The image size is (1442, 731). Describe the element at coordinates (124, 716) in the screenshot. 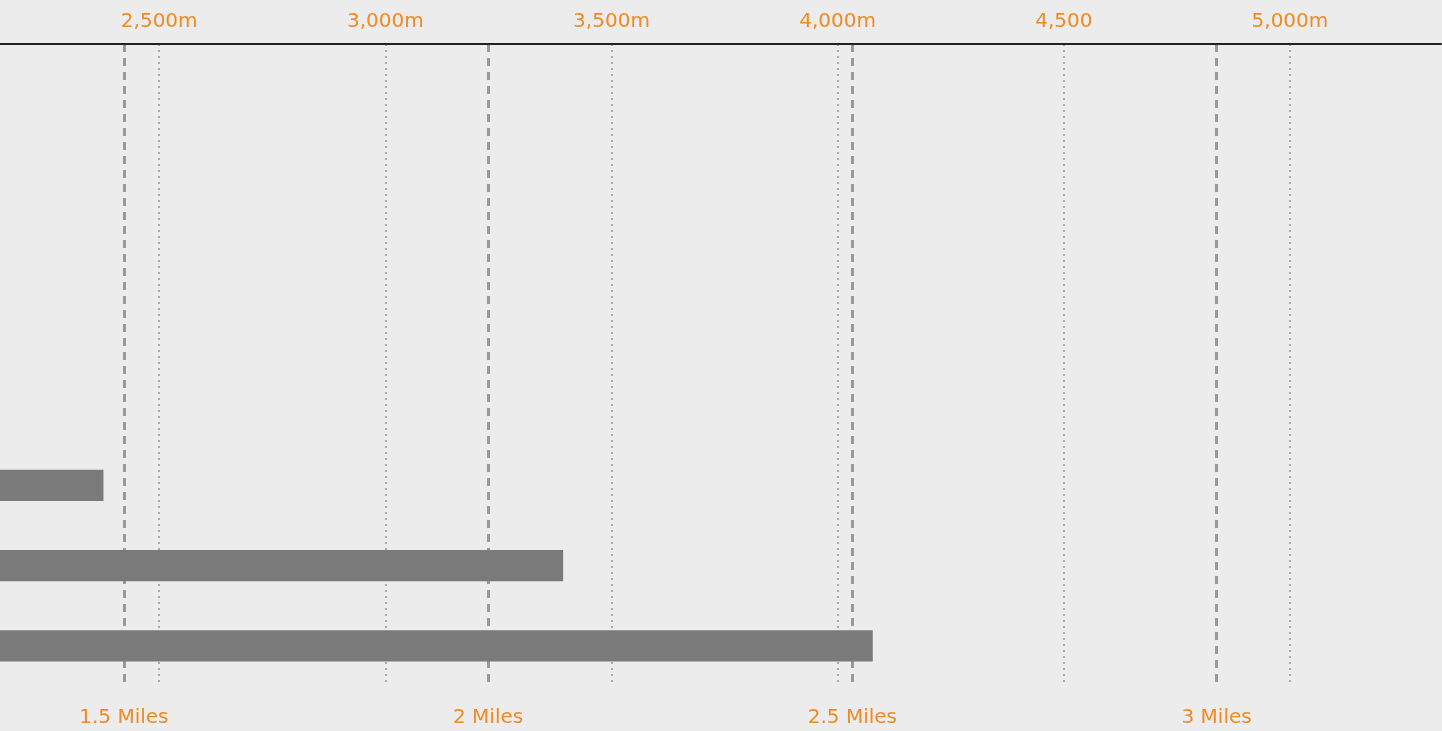

I see `x-tick-label: 1.5 Miles` at that location.